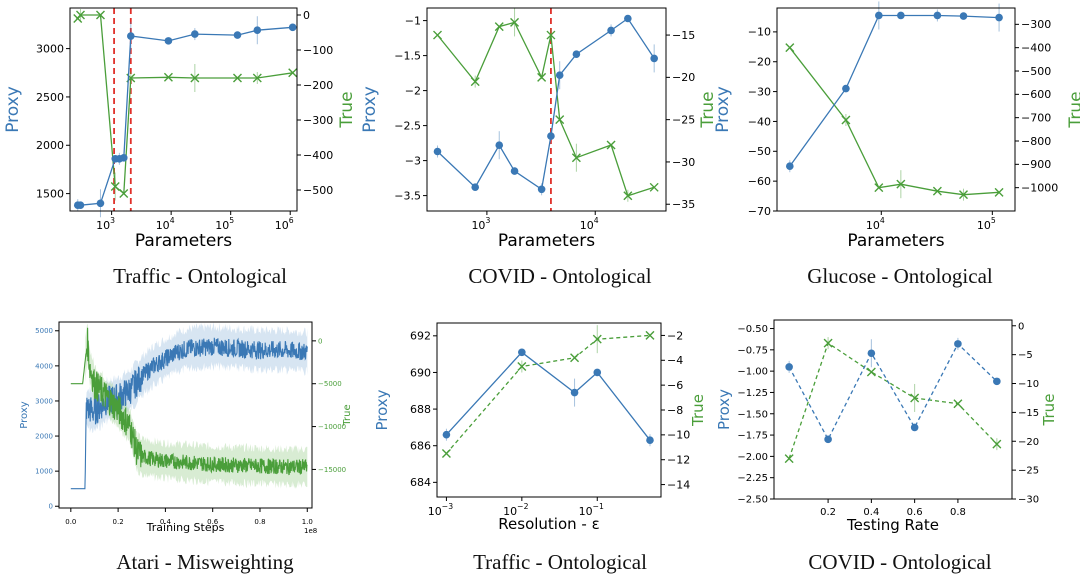 This screenshot has height=585, width=1080. Describe the element at coordinates (1021, 326) in the screenshot. I see `y-right-tick-label: 0` at that location.